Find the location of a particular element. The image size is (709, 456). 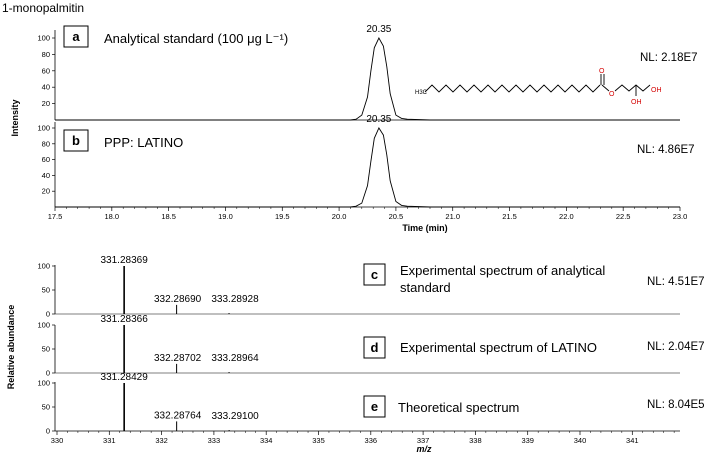

glycerol-chain is located at coordinates (632, 88).